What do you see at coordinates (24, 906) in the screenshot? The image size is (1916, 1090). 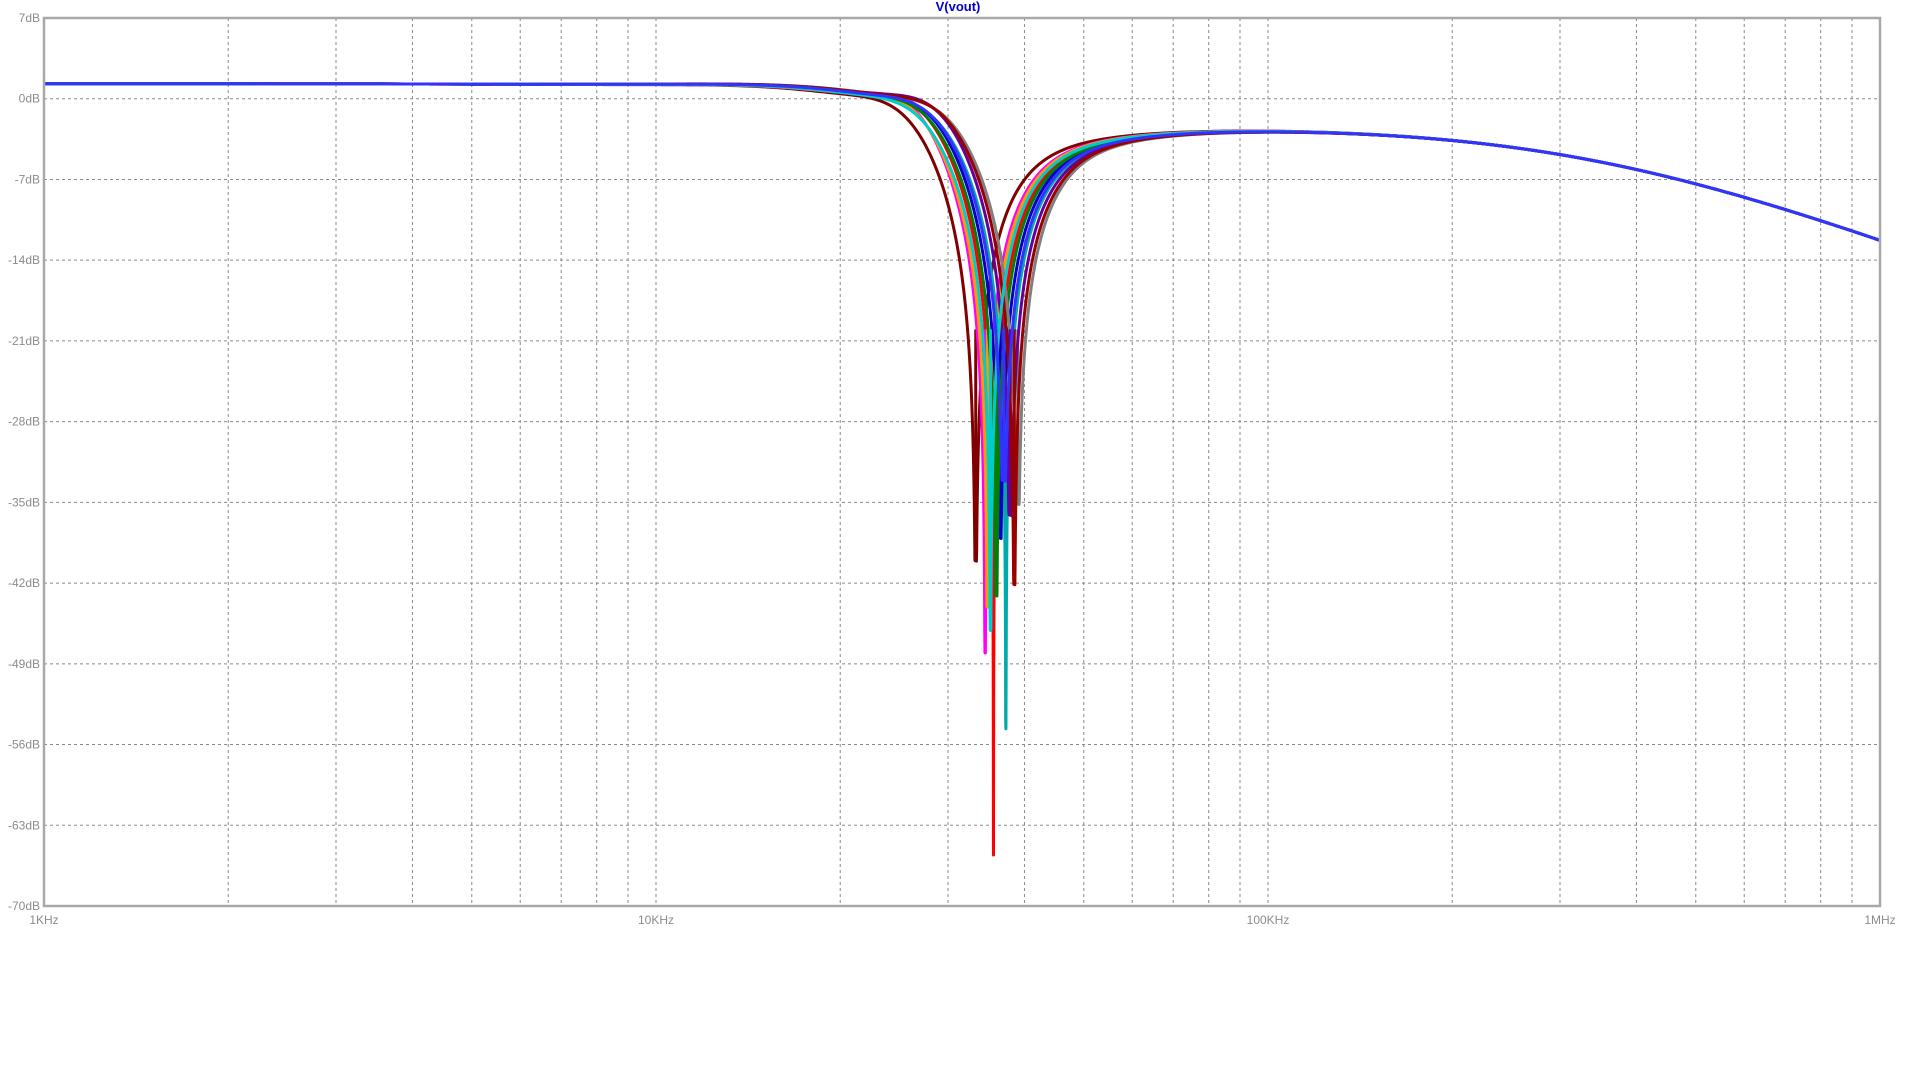 I see `y-tick-label: -70dB` at bounding box center [24, 906].